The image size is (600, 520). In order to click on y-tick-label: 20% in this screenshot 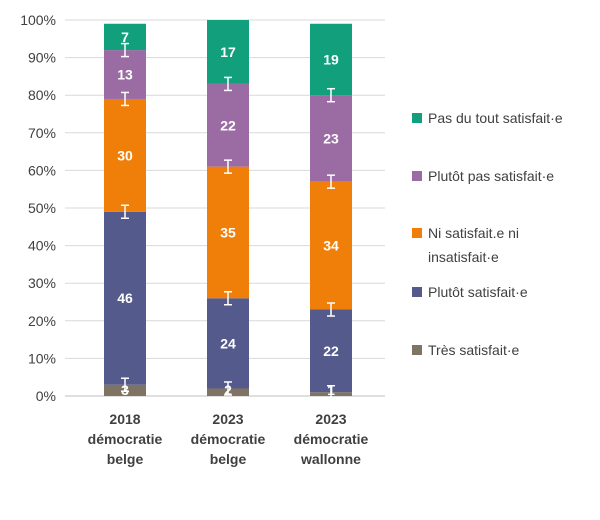, I will do `click(42, 321)`.